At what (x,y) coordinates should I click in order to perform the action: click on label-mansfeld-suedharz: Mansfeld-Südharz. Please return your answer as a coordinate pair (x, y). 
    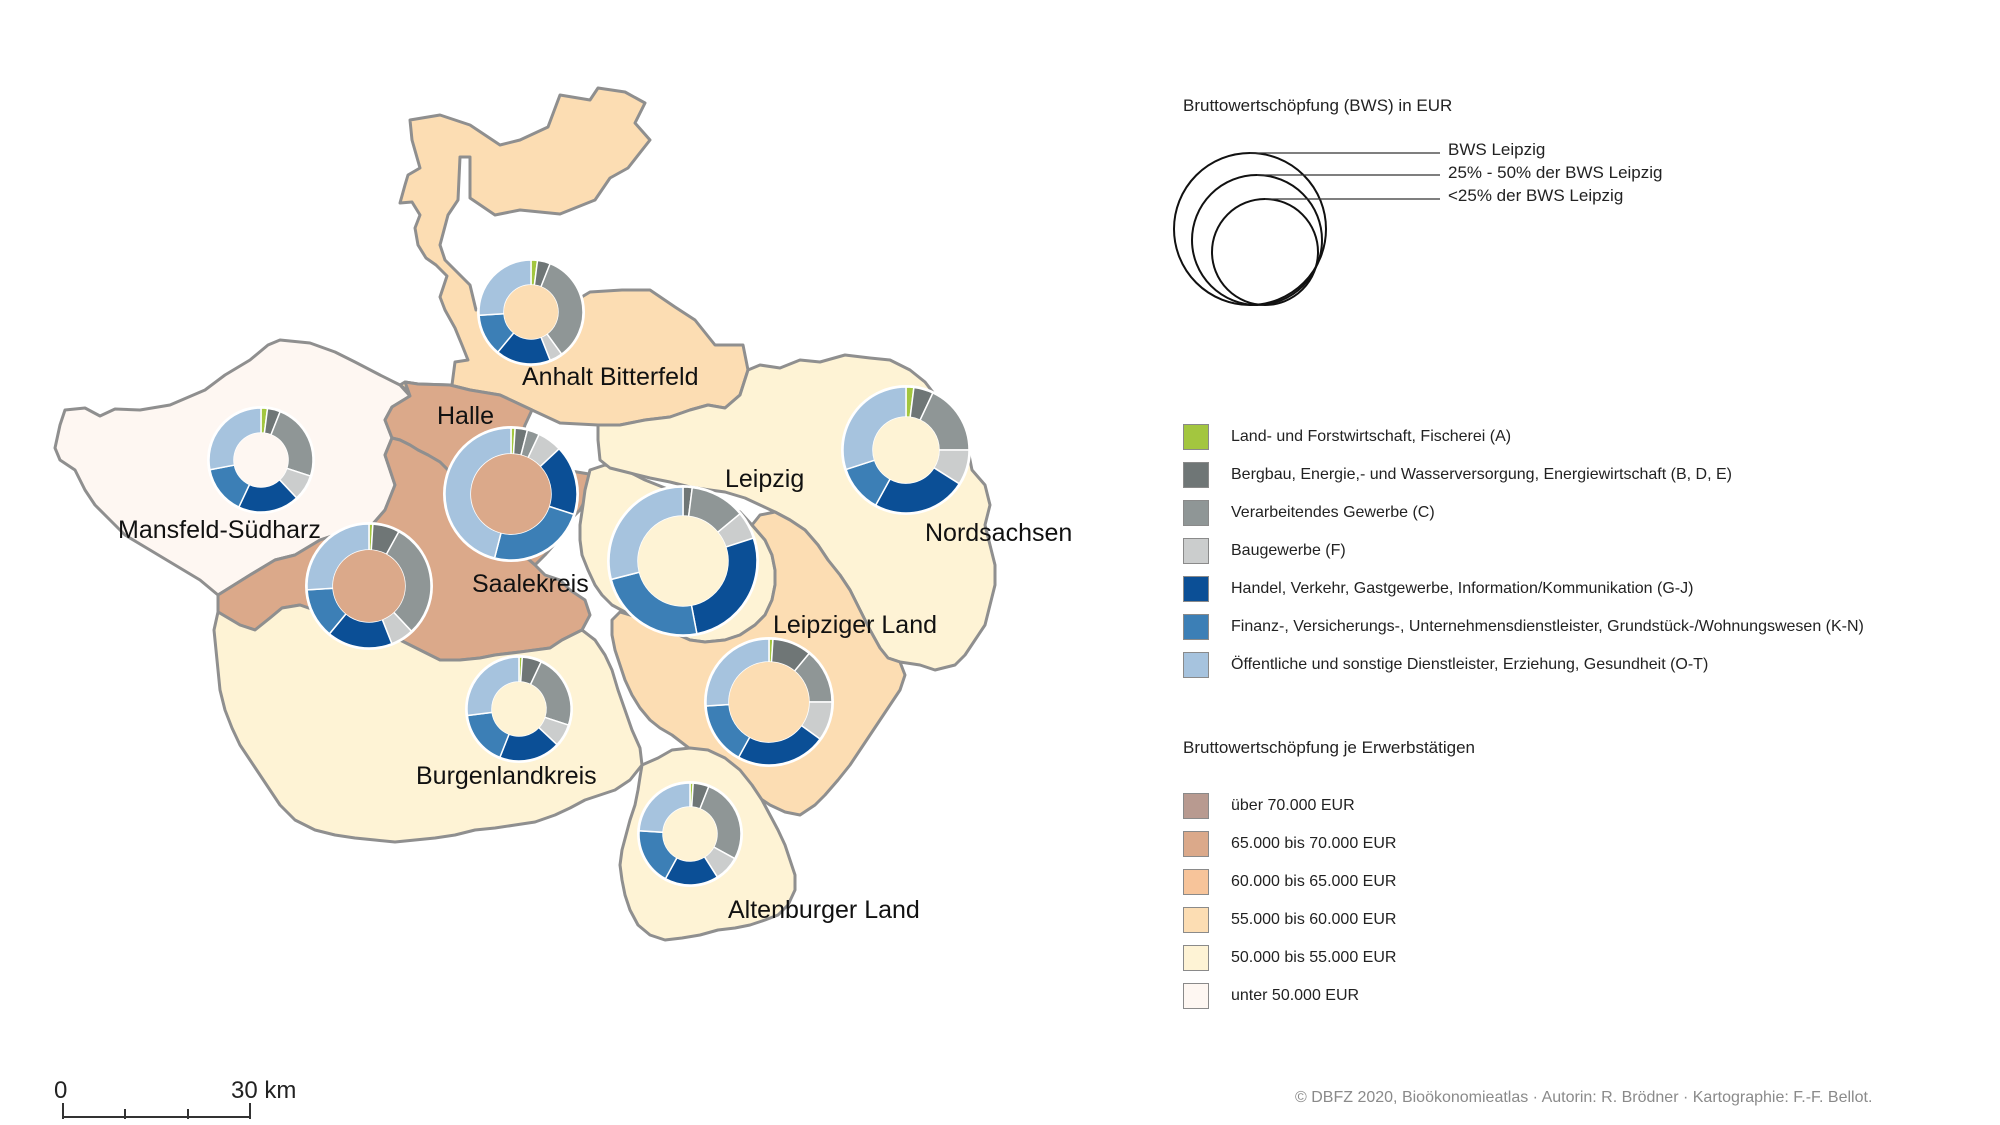
    Looking at the image, I should click on (219, 530).